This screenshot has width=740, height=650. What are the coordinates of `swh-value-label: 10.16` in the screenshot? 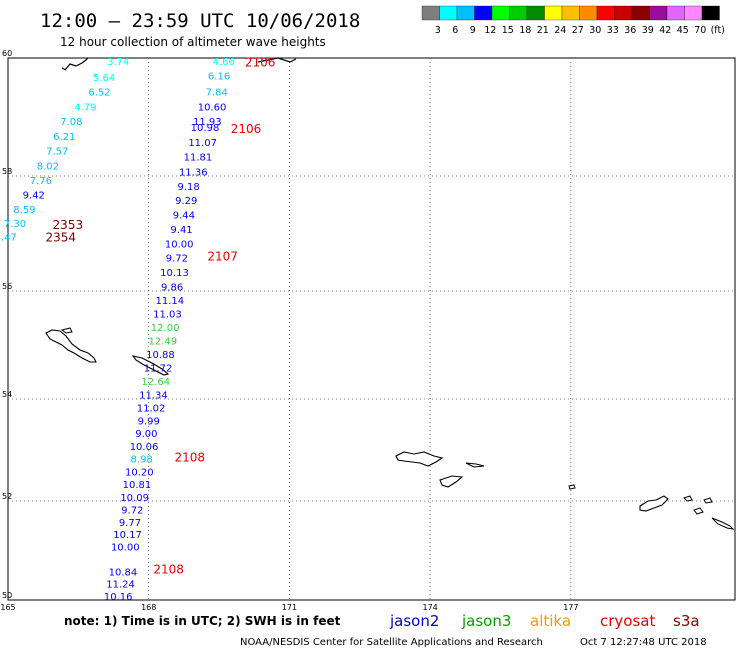 It's located at (118, 597).